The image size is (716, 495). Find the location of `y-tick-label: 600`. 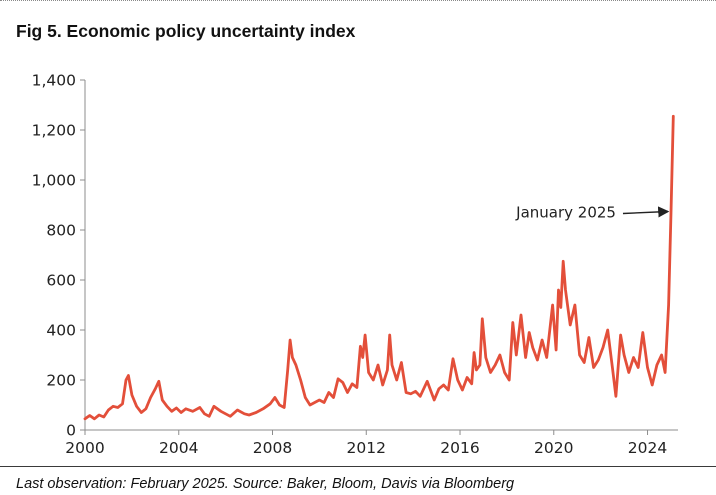

y-tick-label: 600 is located at coordinates (61, 281).